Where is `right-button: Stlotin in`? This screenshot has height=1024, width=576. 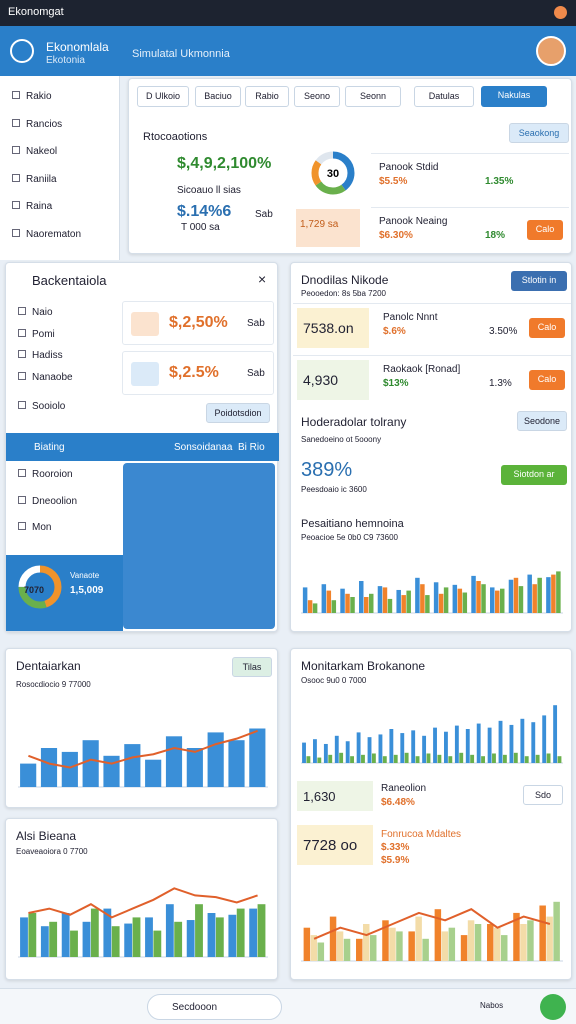
right-button: Stlotin in is located at coordinates (539, 281).